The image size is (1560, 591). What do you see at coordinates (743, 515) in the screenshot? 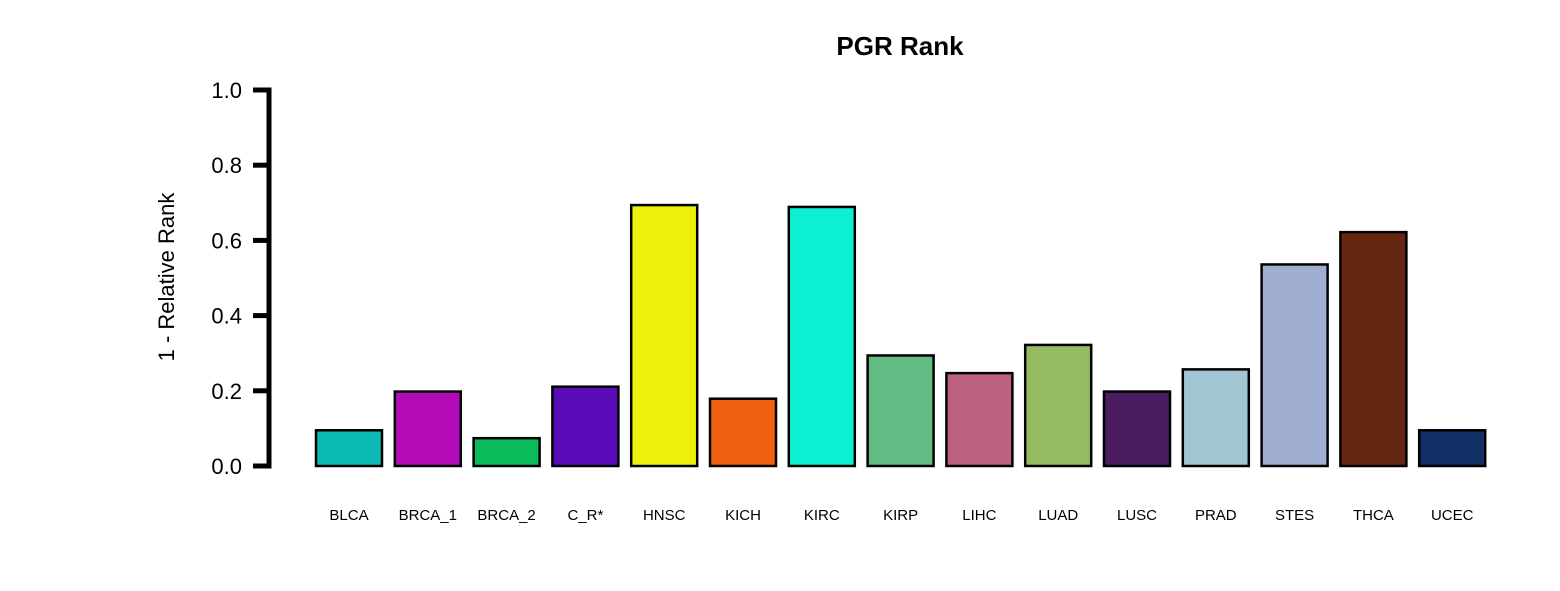
I see `x-tick-label: KICH` at bounding box center [743, 515].